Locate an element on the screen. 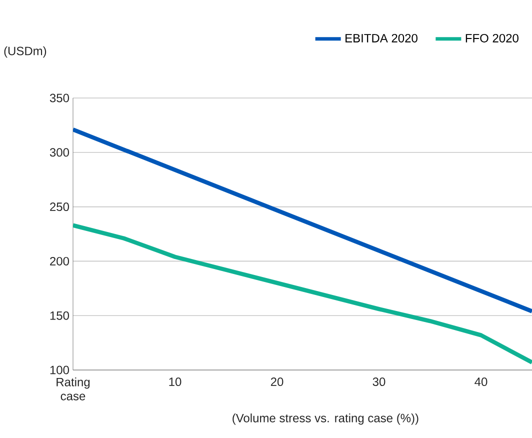  y-tick-label: 300 is located at coordinates (60, 152).